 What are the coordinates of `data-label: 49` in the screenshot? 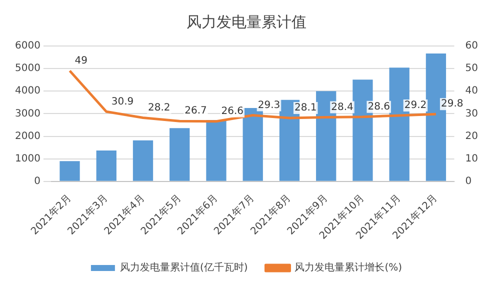 It's located at (81, 60).